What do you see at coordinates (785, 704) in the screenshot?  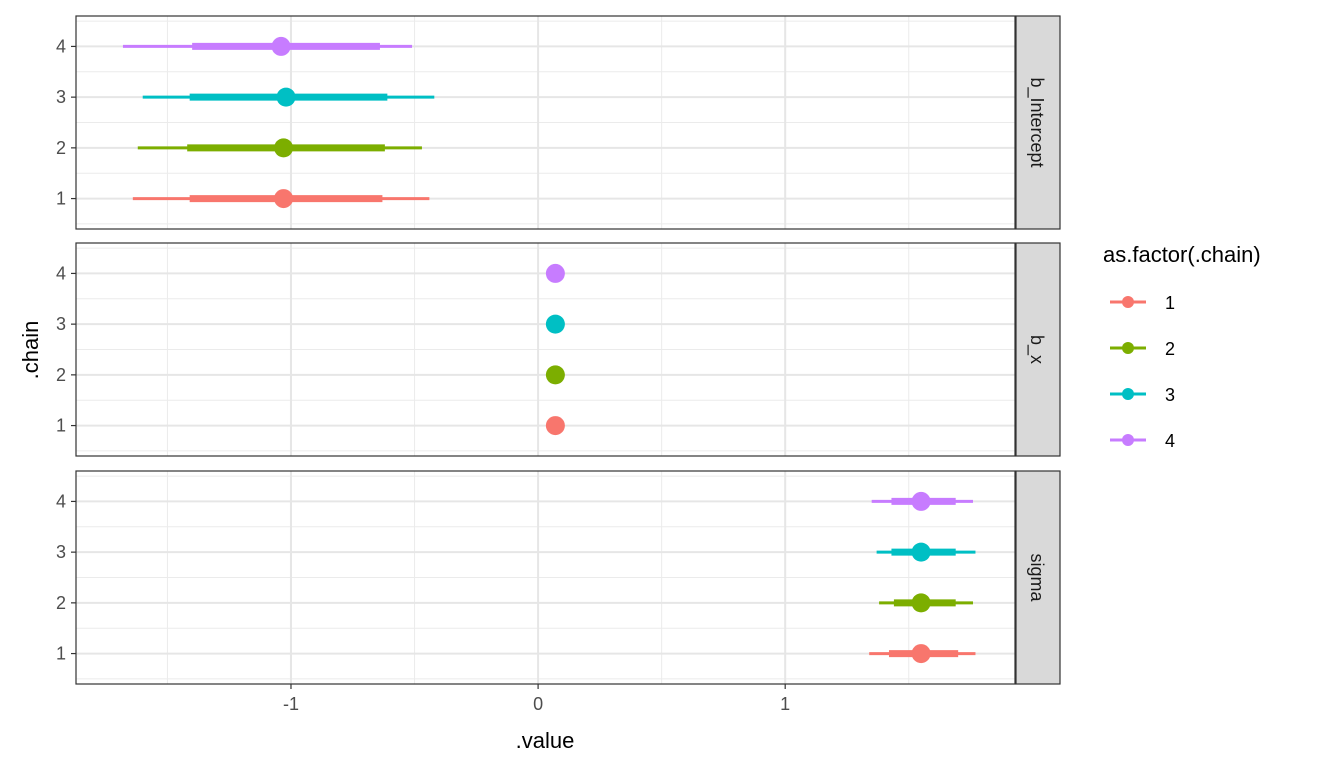 I see `x-tick-label: 1` at bounding box center [785, 704].